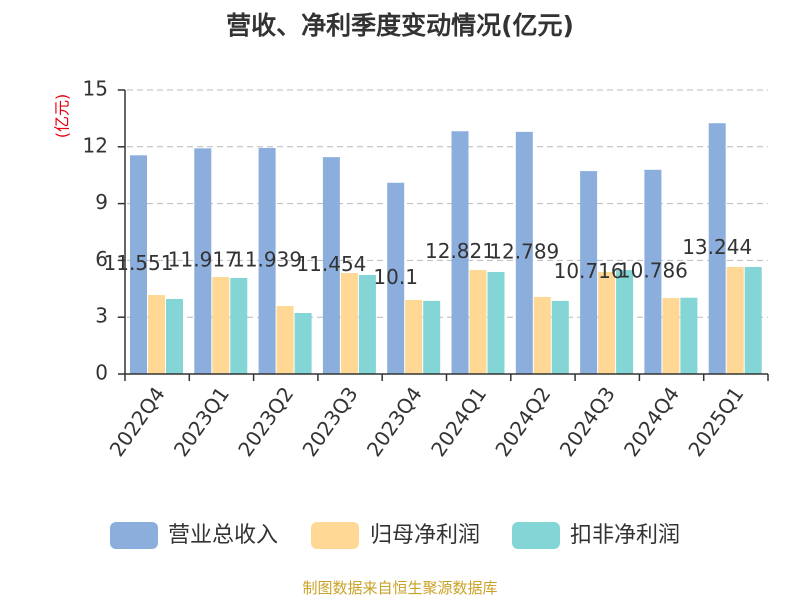  I want to click on data-label-series-1-2023Q2: 11.939, so click(267, 259).